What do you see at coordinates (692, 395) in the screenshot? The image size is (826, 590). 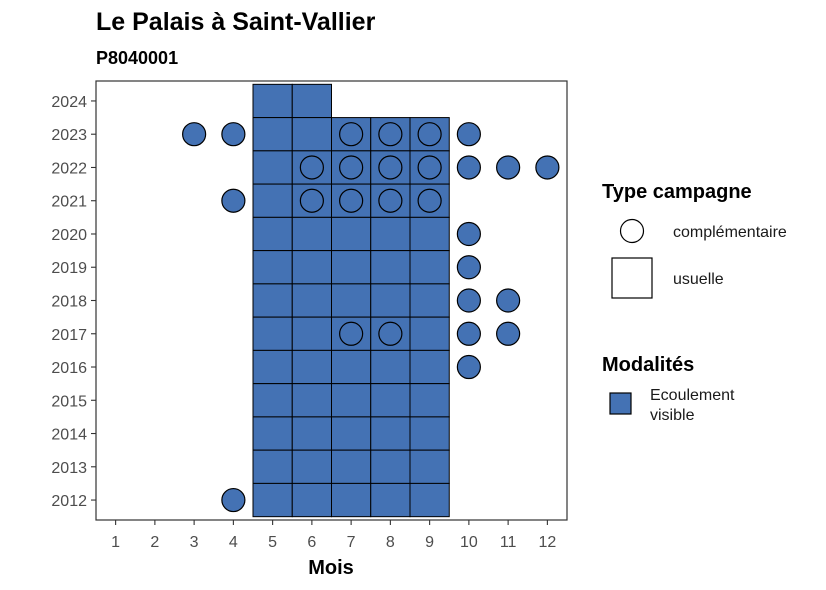 I see `legend-modalite-label-line1: Ecoulement` at bounding box center [692, 395].